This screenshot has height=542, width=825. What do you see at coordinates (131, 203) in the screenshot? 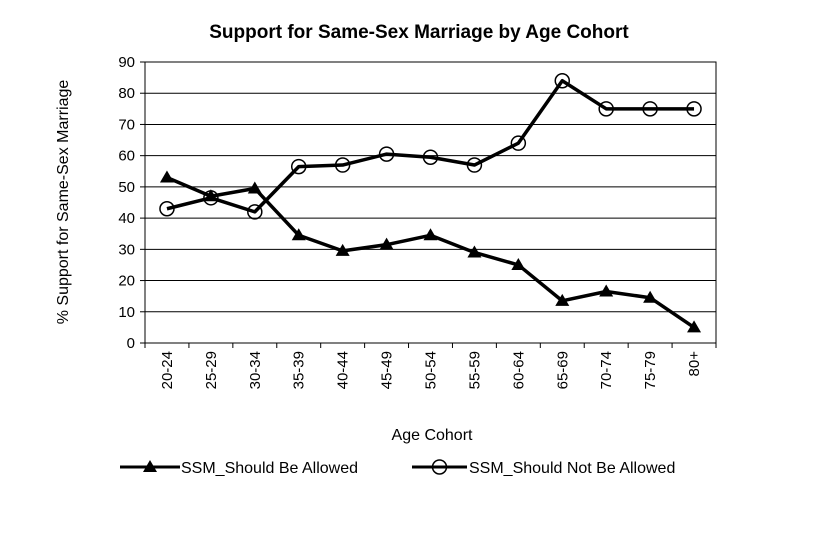
I see `y-axis-ticks: 0 10 20 30 40 50 60 70 80 90` at bounding box center [131, 203].